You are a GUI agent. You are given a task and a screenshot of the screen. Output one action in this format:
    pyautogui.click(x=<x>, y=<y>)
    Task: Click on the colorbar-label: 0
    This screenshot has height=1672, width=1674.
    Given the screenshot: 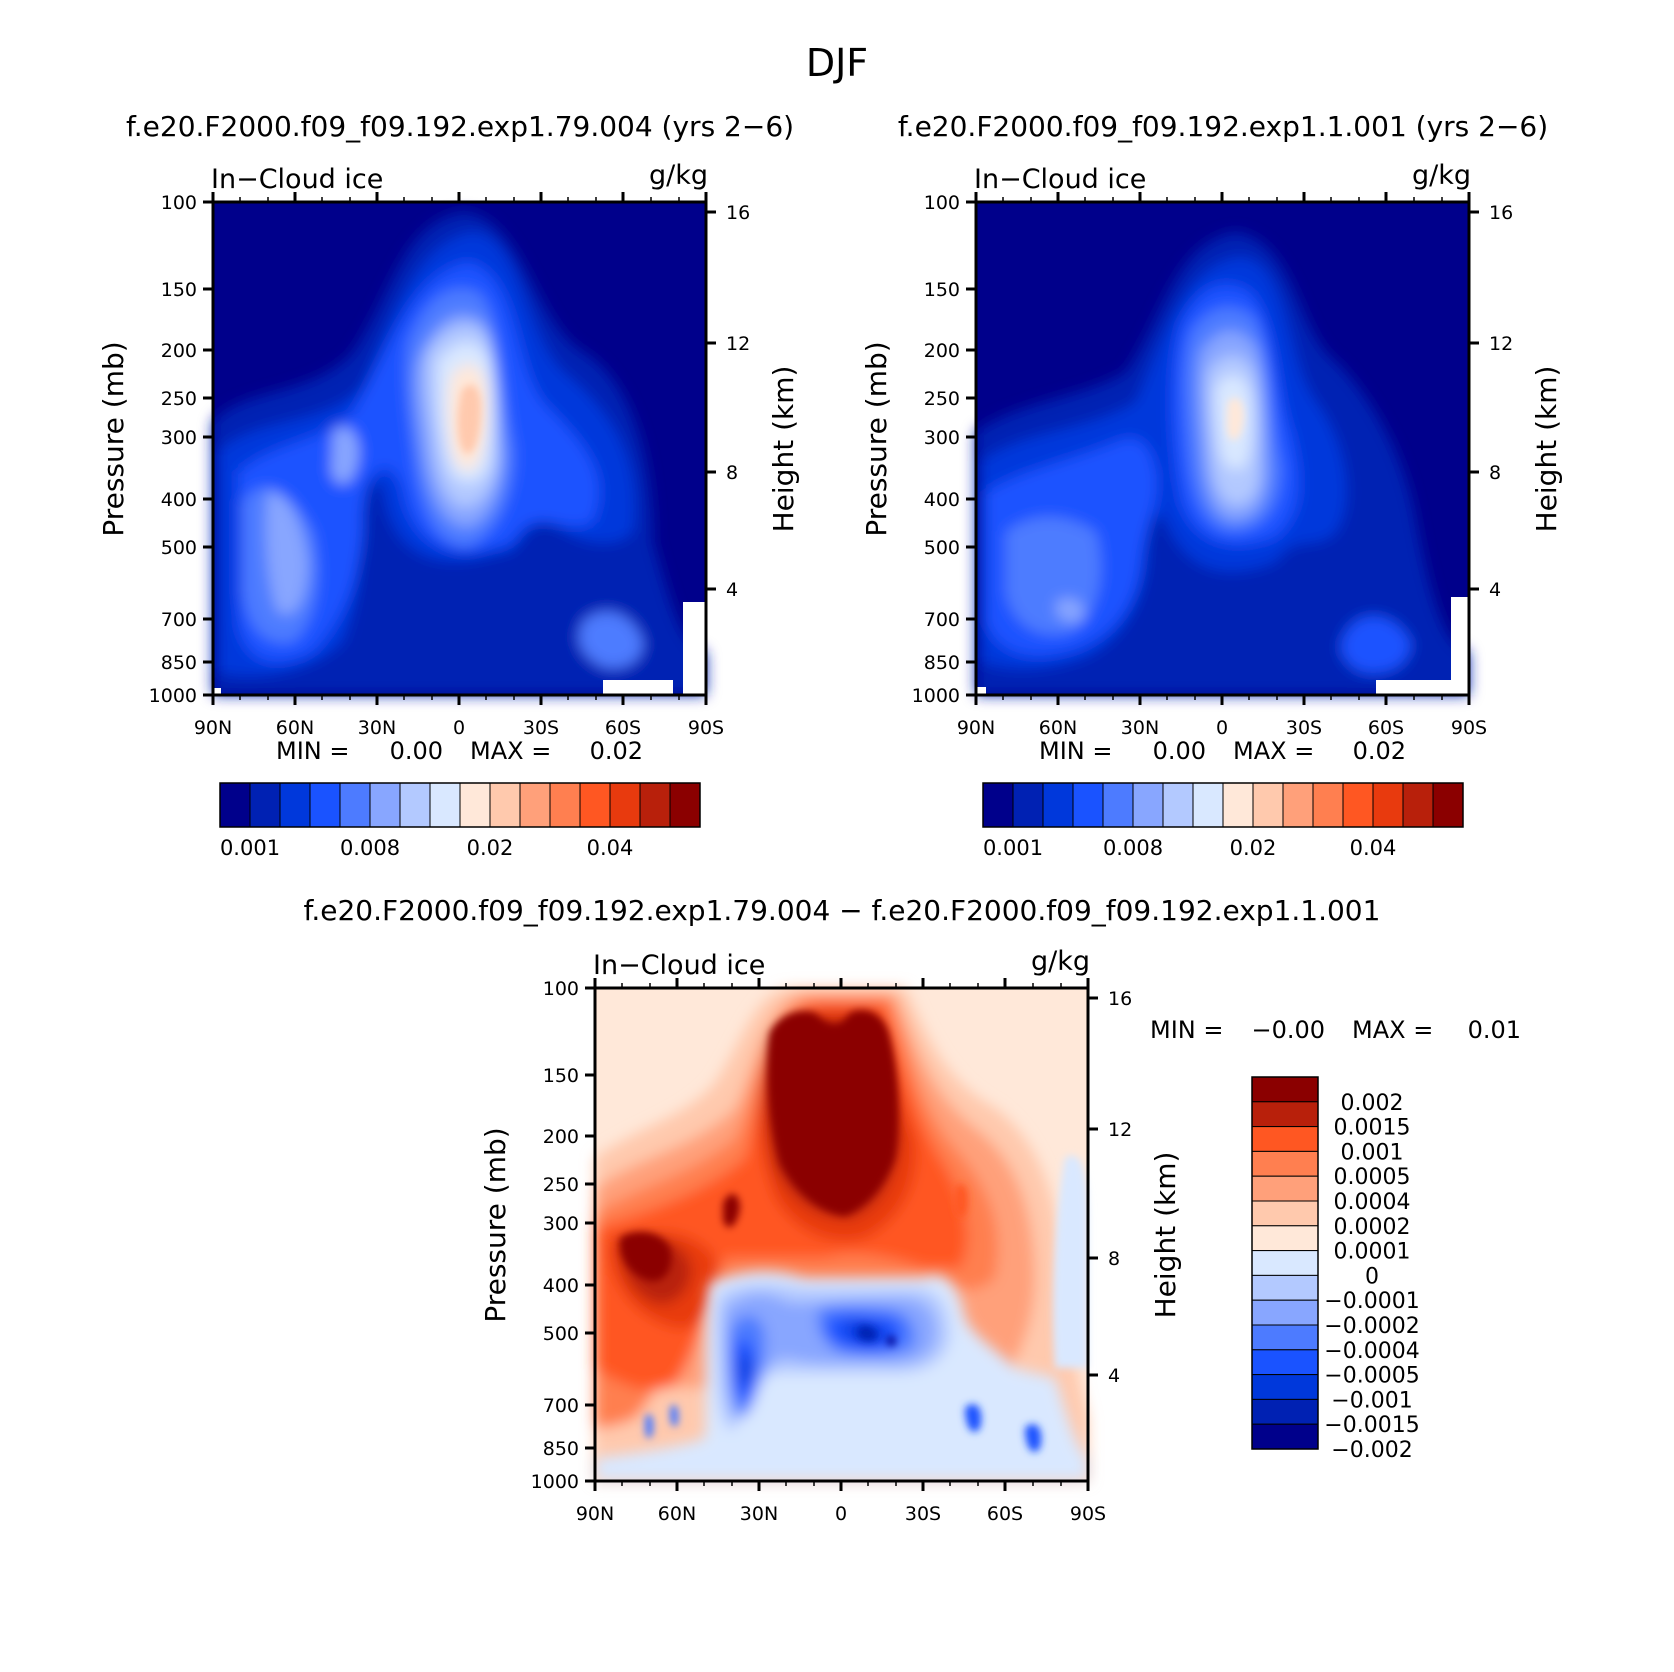 What is the action you would take?
    pyautogui.click(x=1372, y=1276)
    